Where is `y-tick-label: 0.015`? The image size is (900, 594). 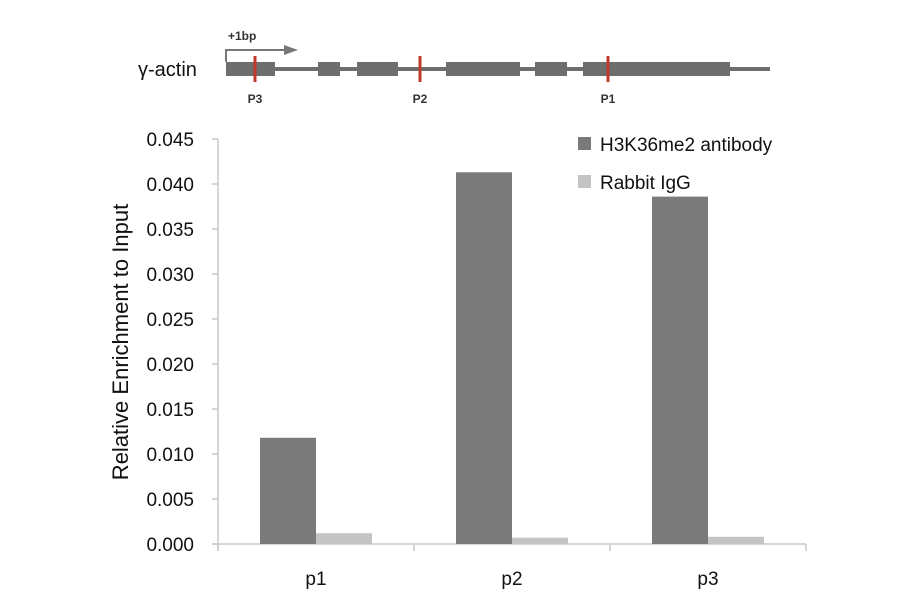 y-tick-label: 0.015 is located at coordinates (170, 410).